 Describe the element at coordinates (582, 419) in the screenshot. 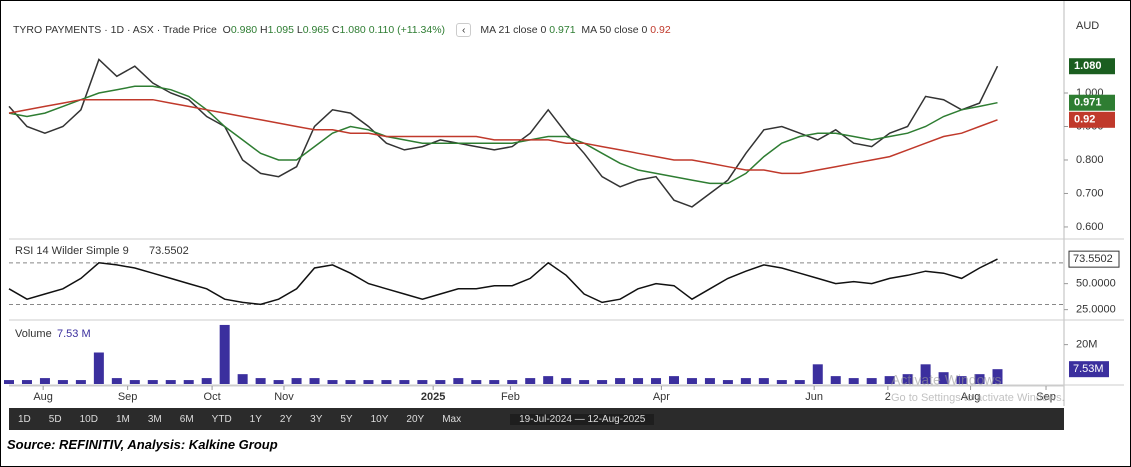

I see `date-range: 19-Jul-2024 — 12-Aug-2025` at that location.